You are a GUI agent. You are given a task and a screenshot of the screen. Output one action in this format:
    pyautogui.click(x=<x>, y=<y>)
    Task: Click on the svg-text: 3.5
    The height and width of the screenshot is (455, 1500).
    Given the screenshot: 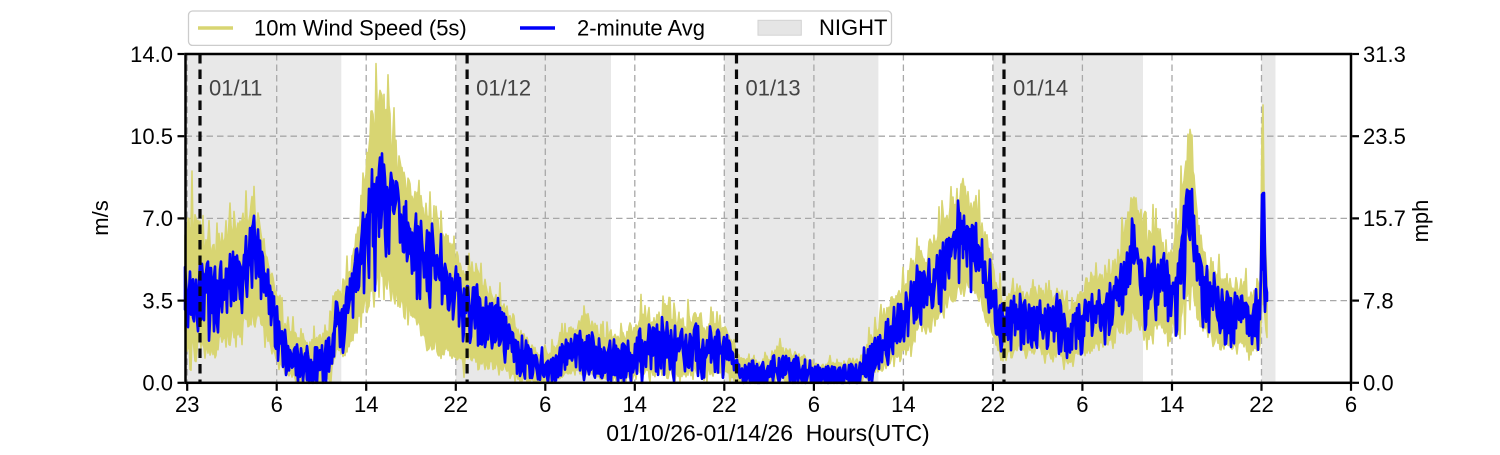 What is the action you would take?
    pyautogui.click(x=157, y=300)
    